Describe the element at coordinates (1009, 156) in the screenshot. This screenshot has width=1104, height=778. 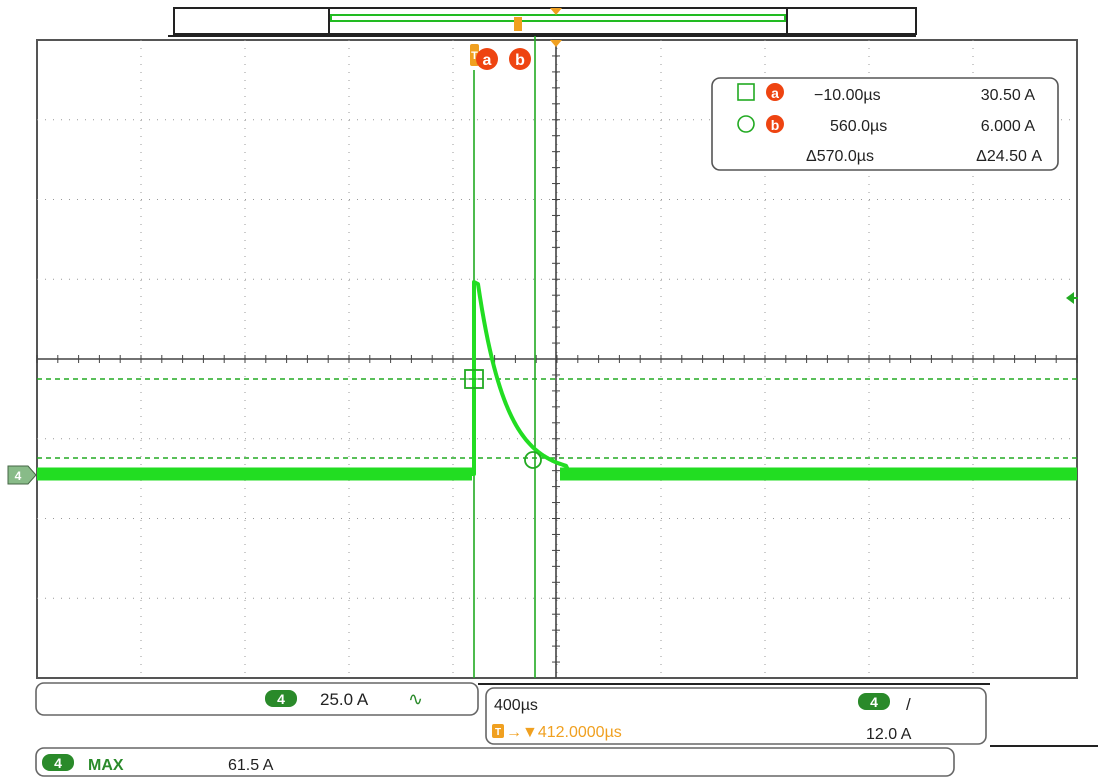
I see `cursor-delta-value: Δ24.50 A` at that location.